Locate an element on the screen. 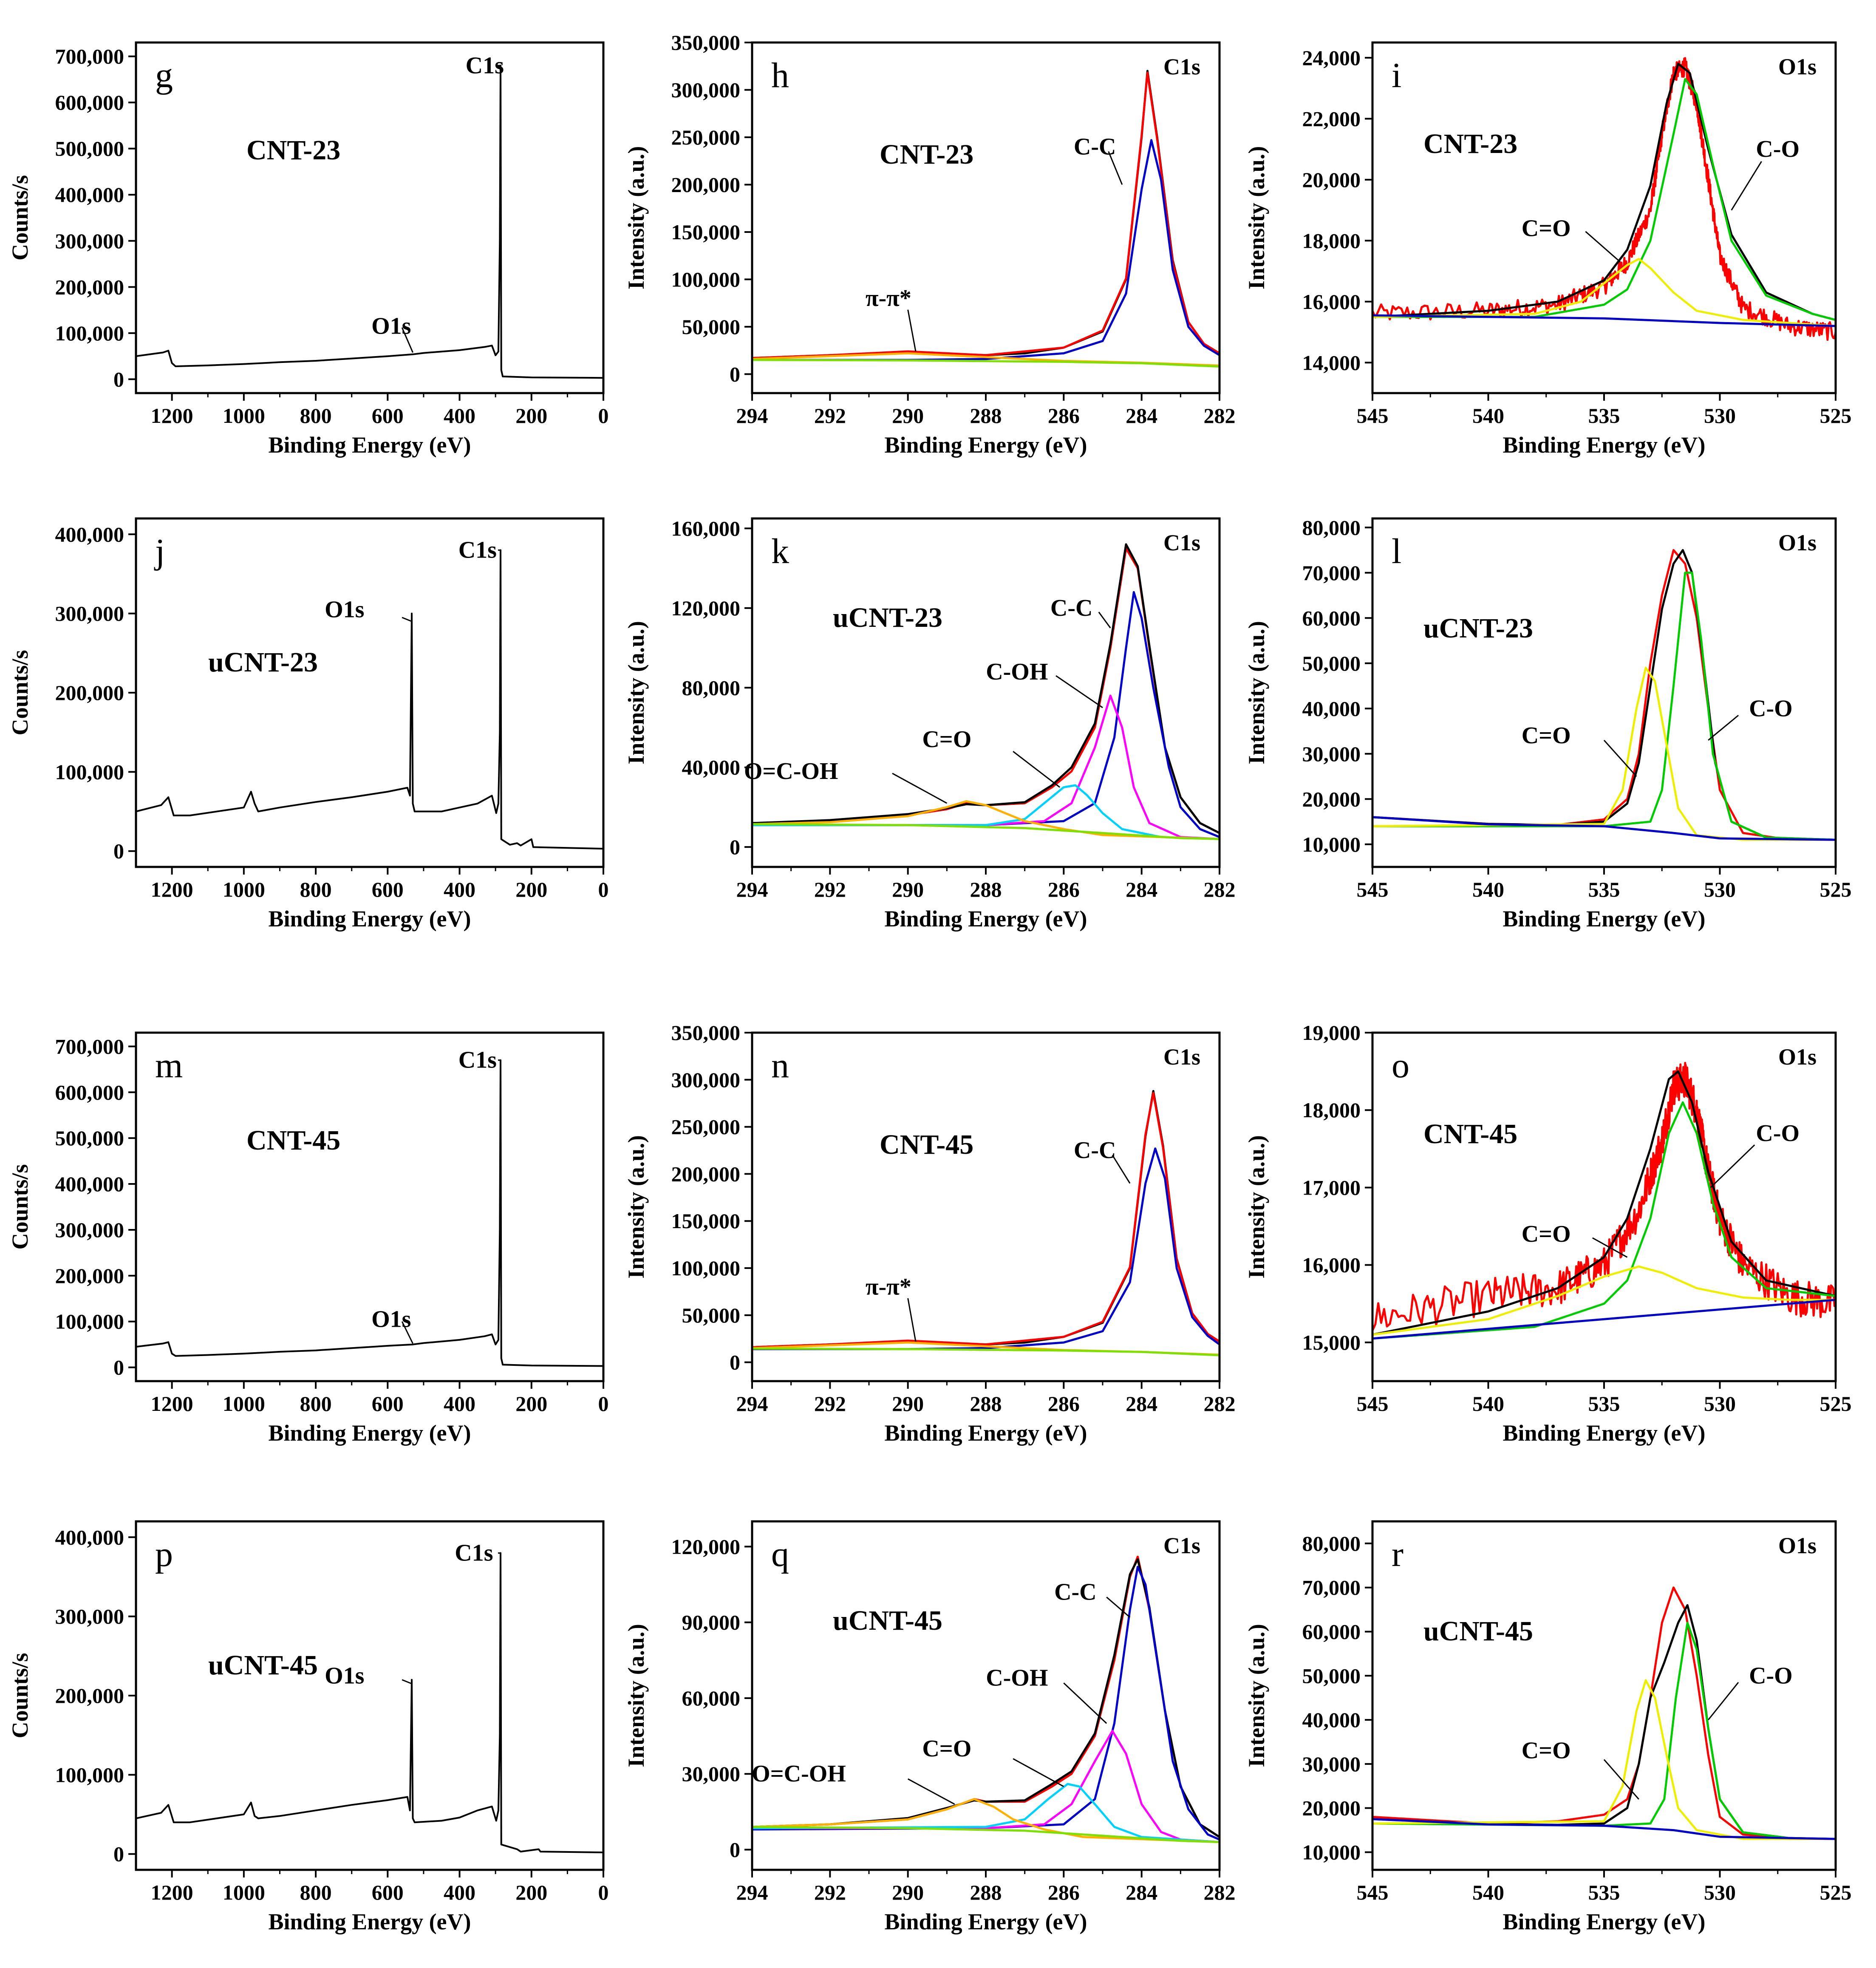 Image resolution: width=1876 pixels, height=1968 pixels. series-line-survey is located at coordinates (369, 1213).